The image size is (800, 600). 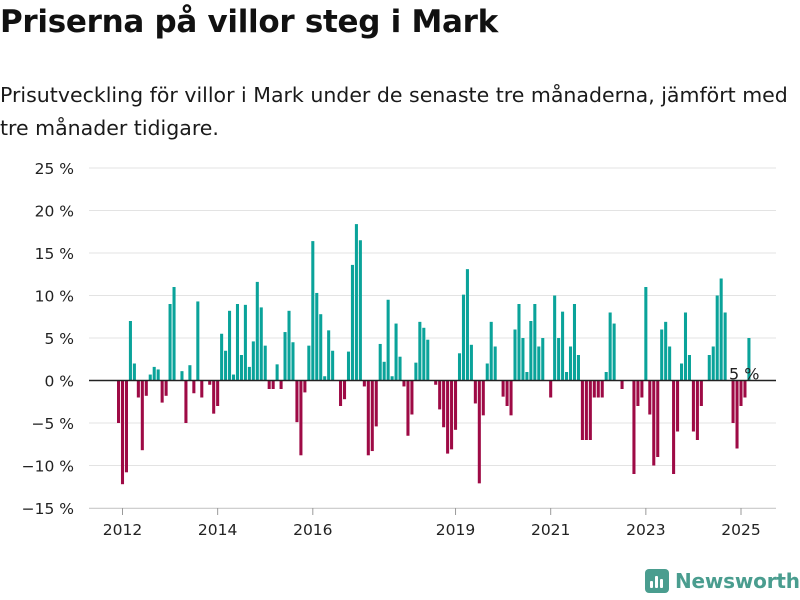 I want to click on chart-title: Priserna på villor steg i Mark, so click(x=249, y=22).